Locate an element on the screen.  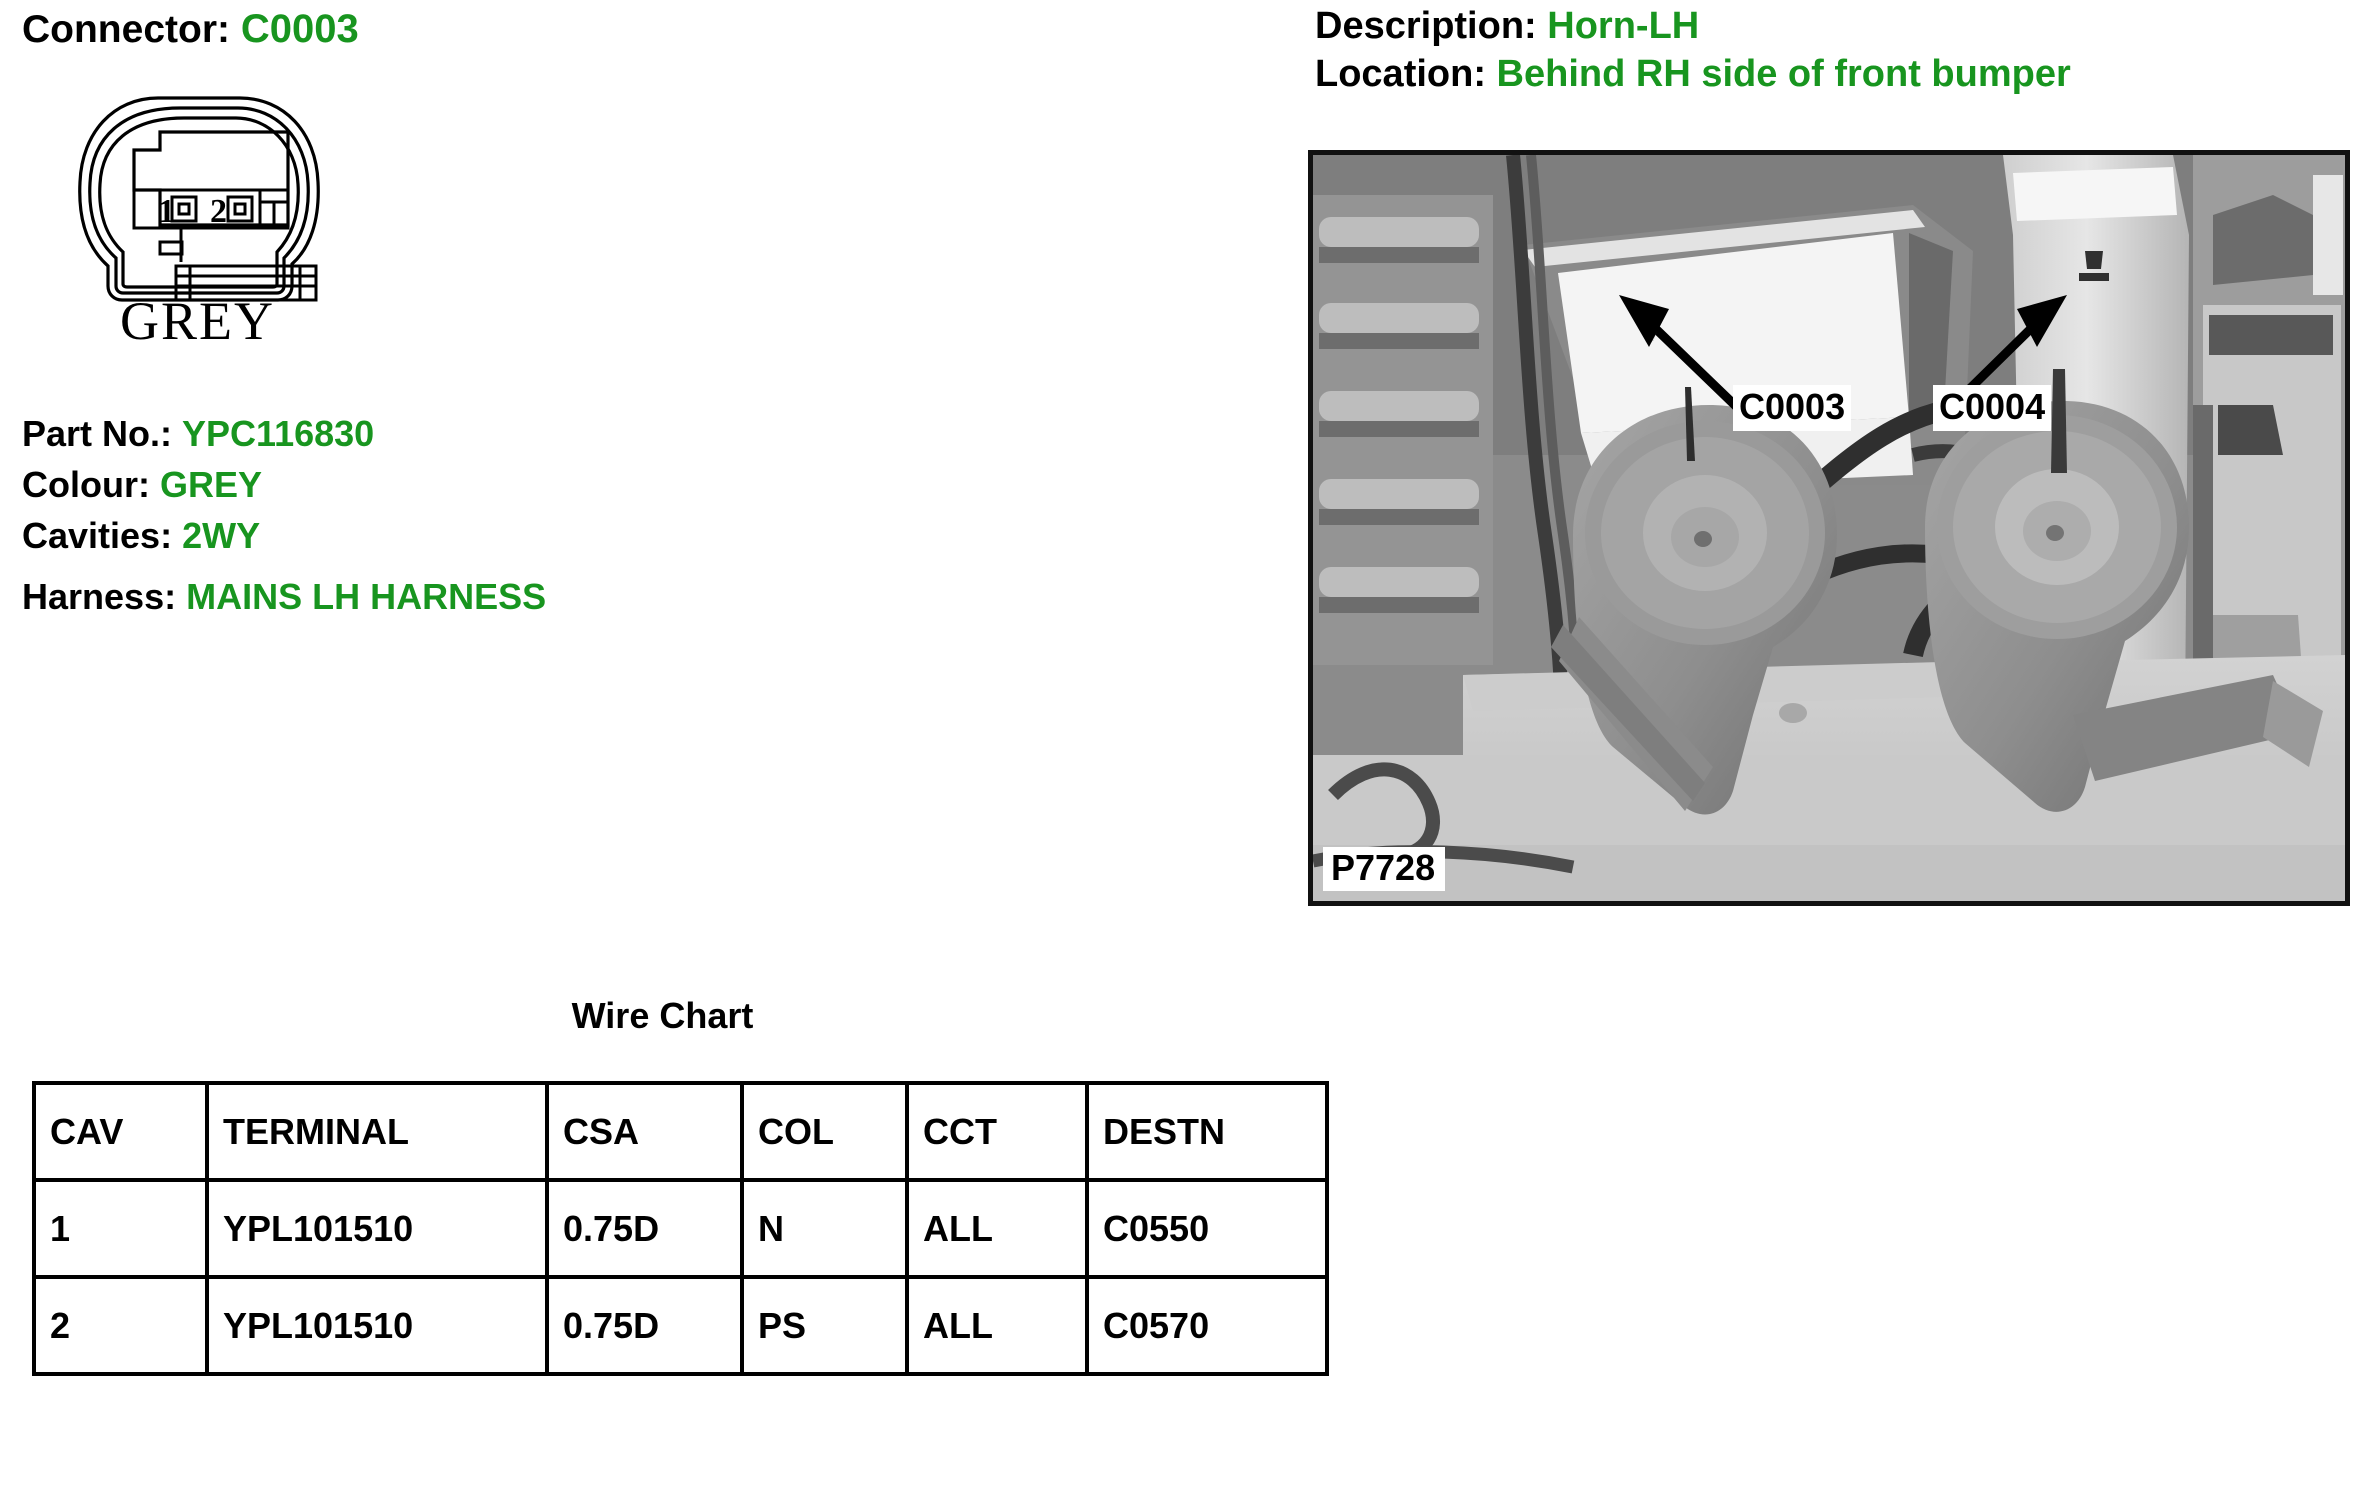
table-header-row: CAV TERMINAL CSA COL CCT DESTN is located at coordinates (680, 1131).